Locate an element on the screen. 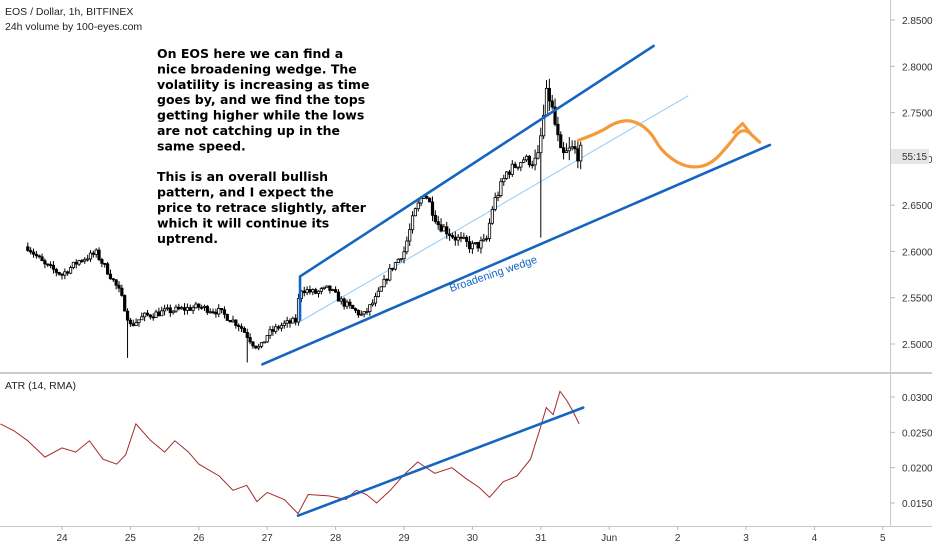 Image resolution: width=932 pixels, height=550 pixels. time-tick-label: 24 is located at coordinates (62, 538).